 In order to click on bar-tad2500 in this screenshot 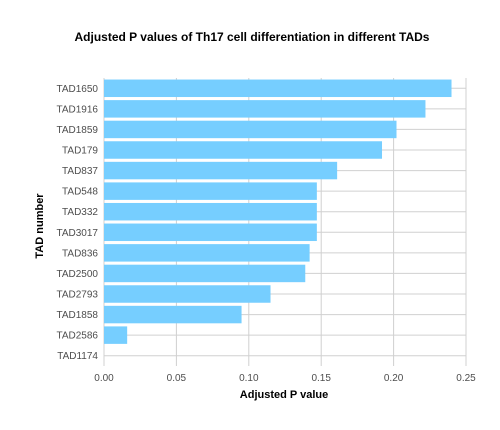, I will do `click(205, 273)`.